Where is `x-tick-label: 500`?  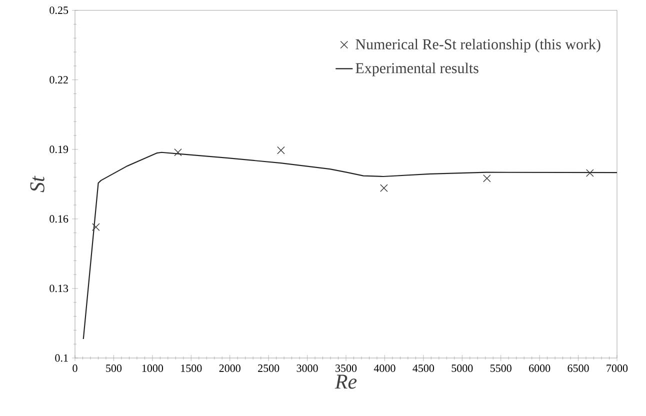 x-tick-label: 500 is located at coordinates (114, 368).